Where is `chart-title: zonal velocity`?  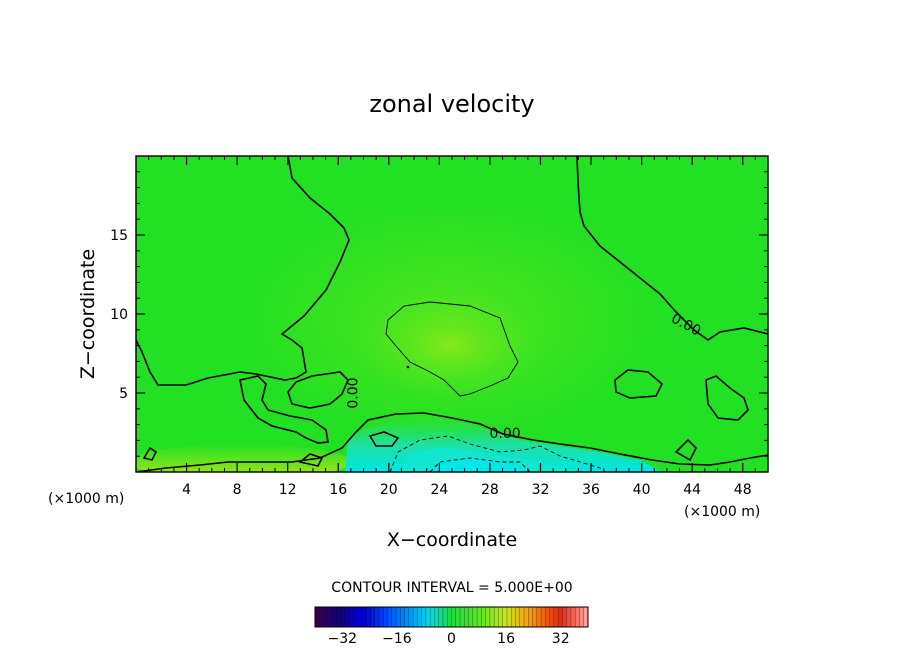
chart-title: zonal velocity is located at coordinates (451, 104).